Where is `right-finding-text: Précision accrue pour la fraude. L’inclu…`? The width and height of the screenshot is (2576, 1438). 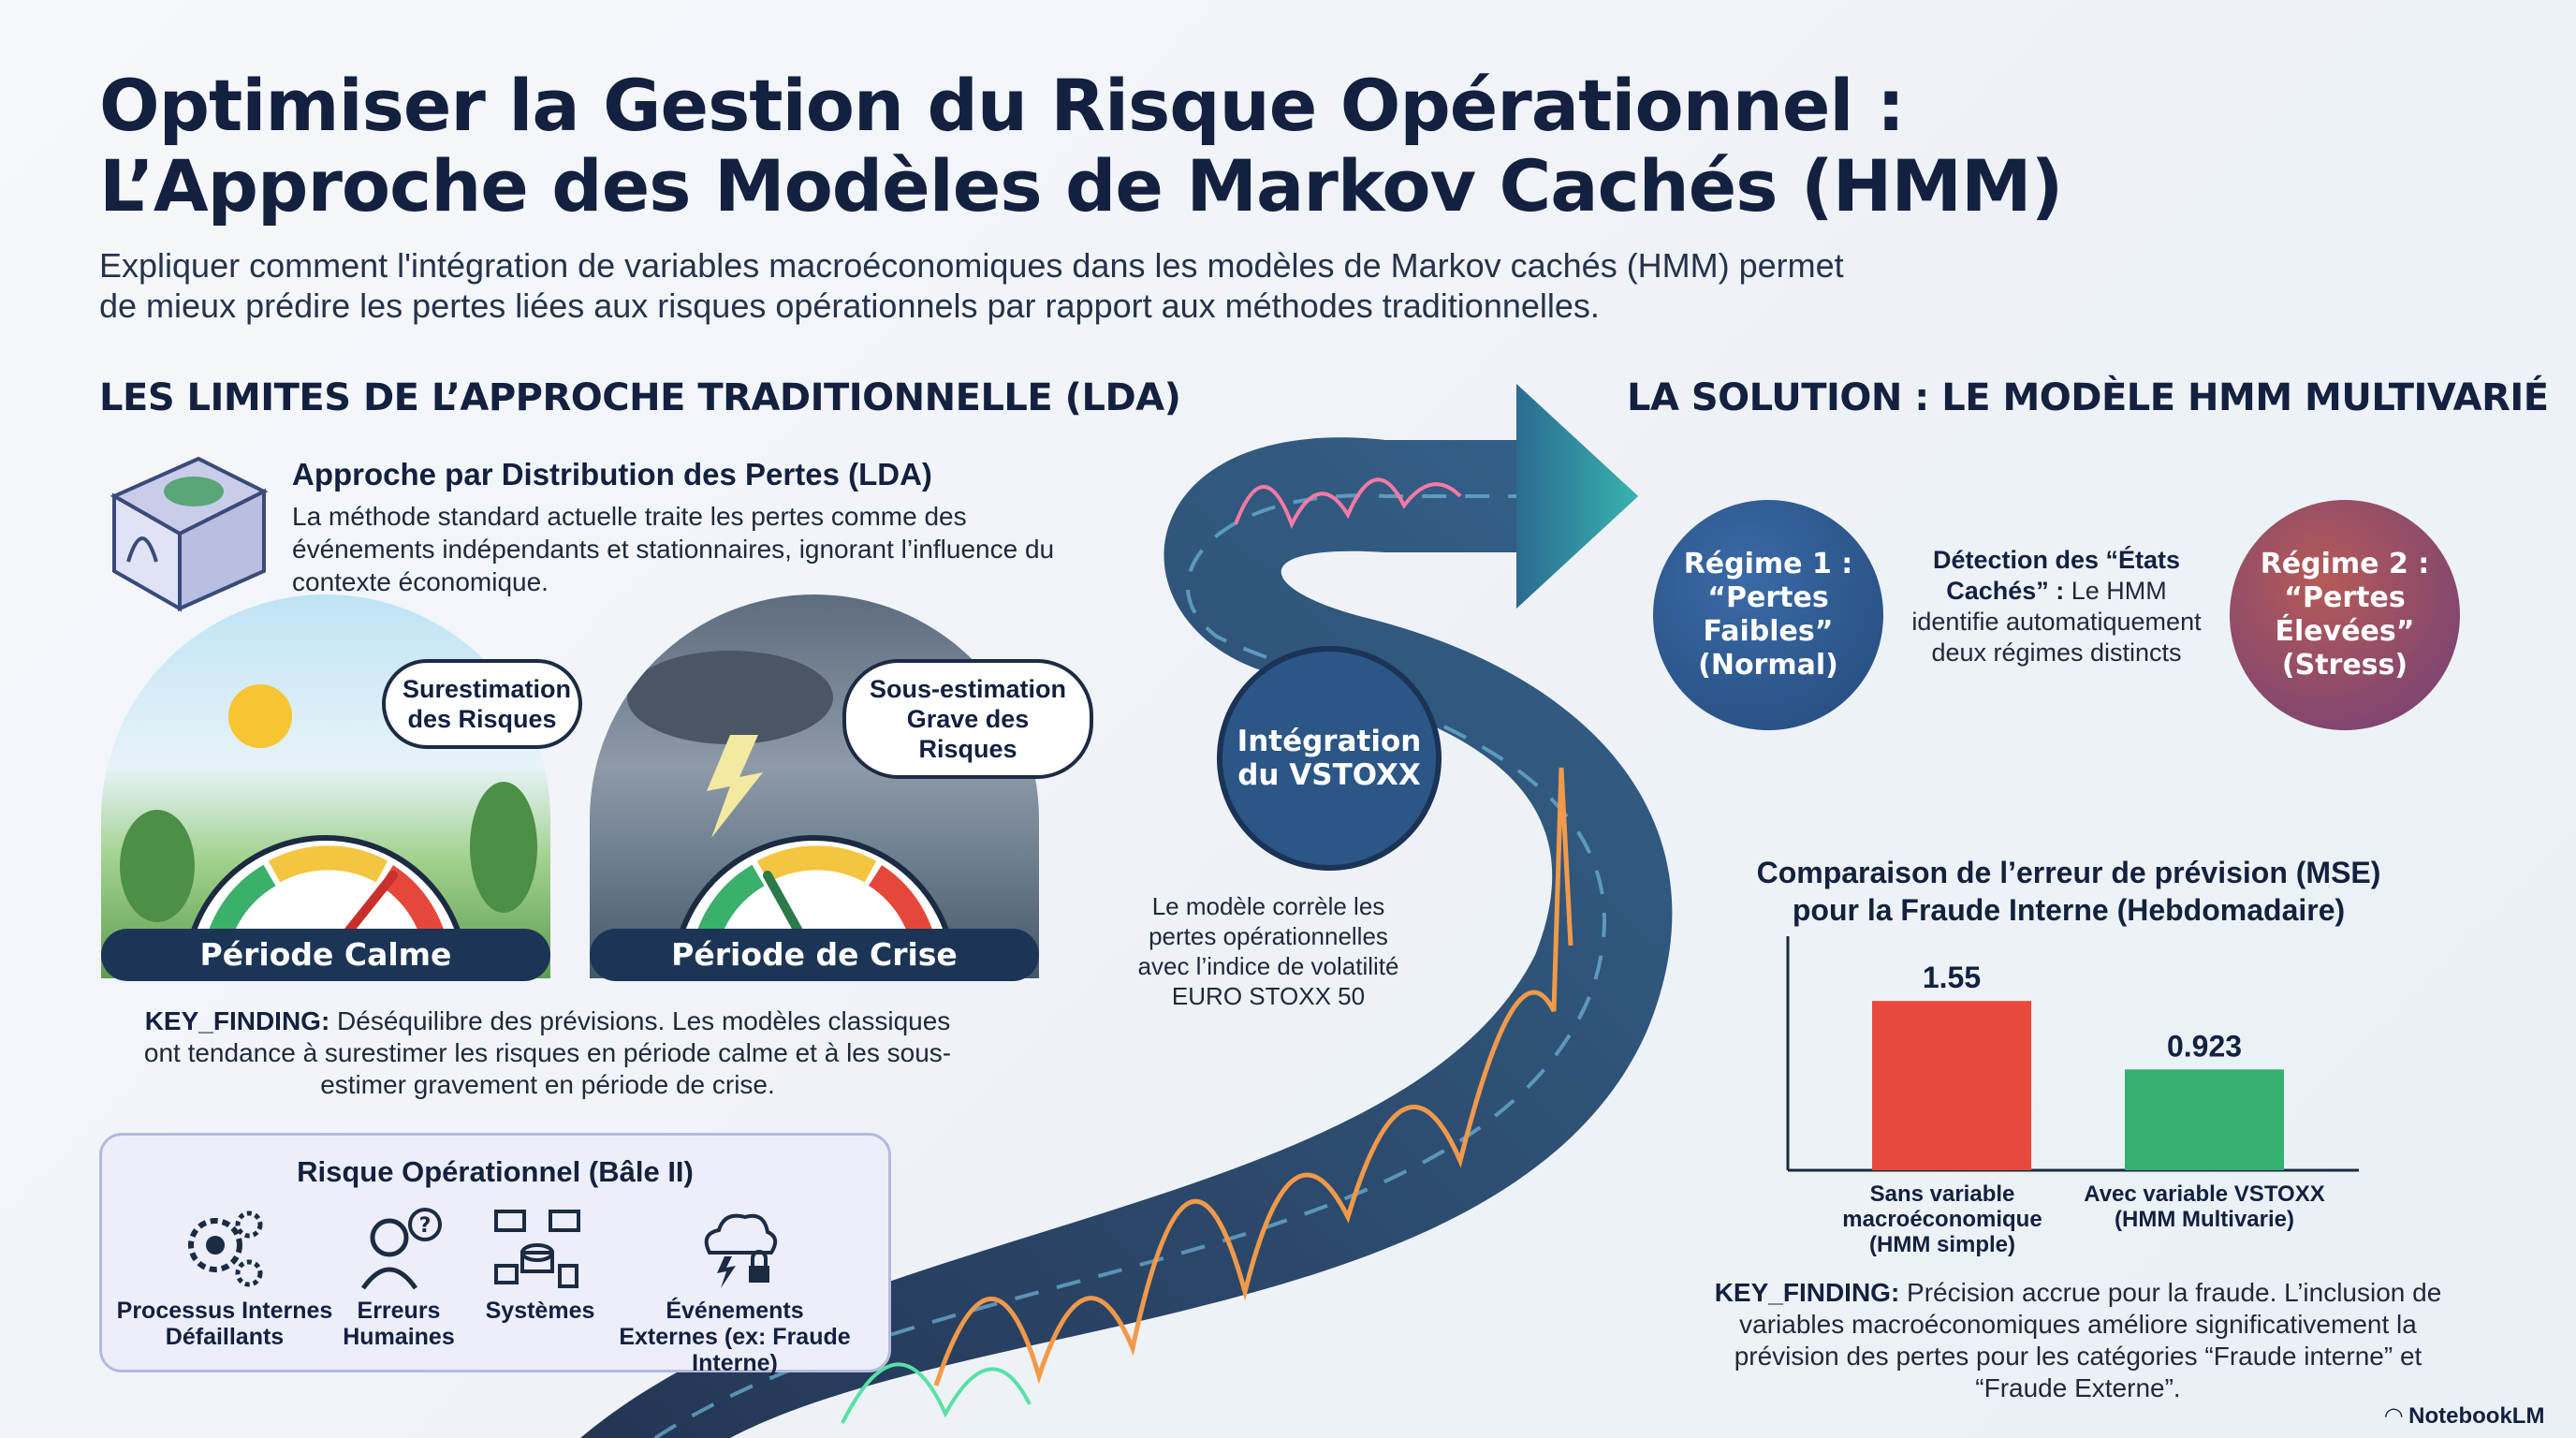
right-finding-text: Précision accrue pour la fraude. L’inclu… is located at coordinates (2088, 1340).